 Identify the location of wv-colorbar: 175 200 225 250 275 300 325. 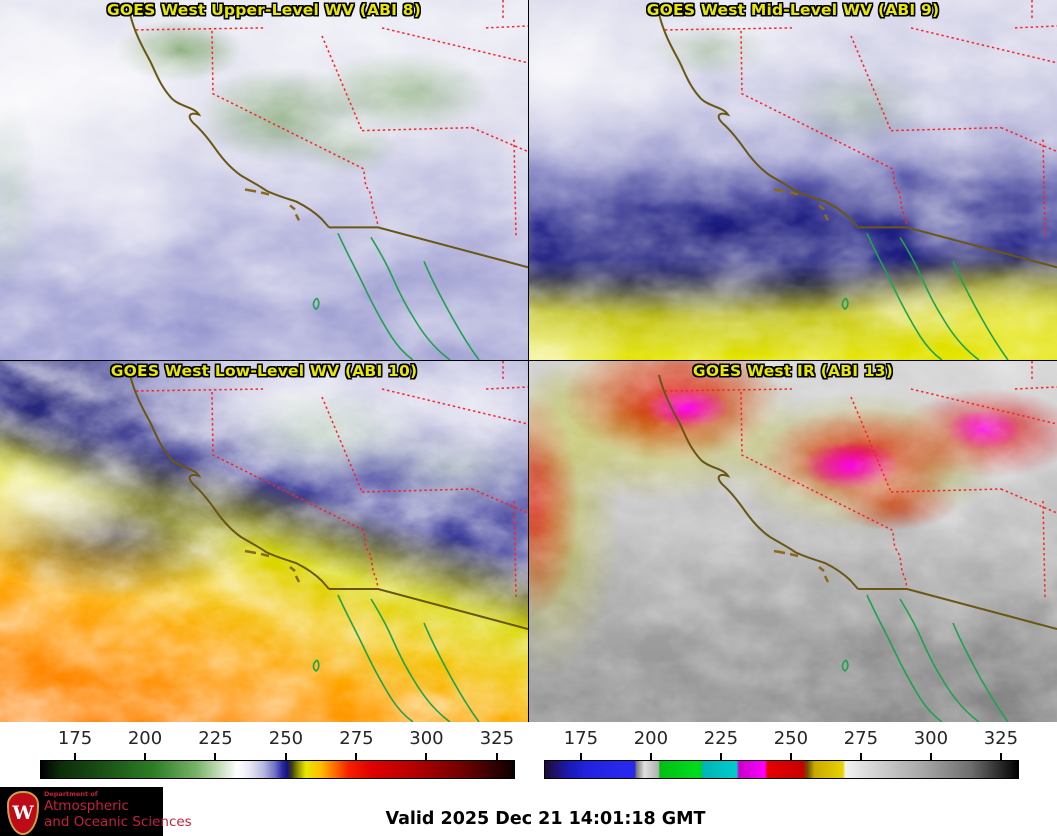
(264, 752).